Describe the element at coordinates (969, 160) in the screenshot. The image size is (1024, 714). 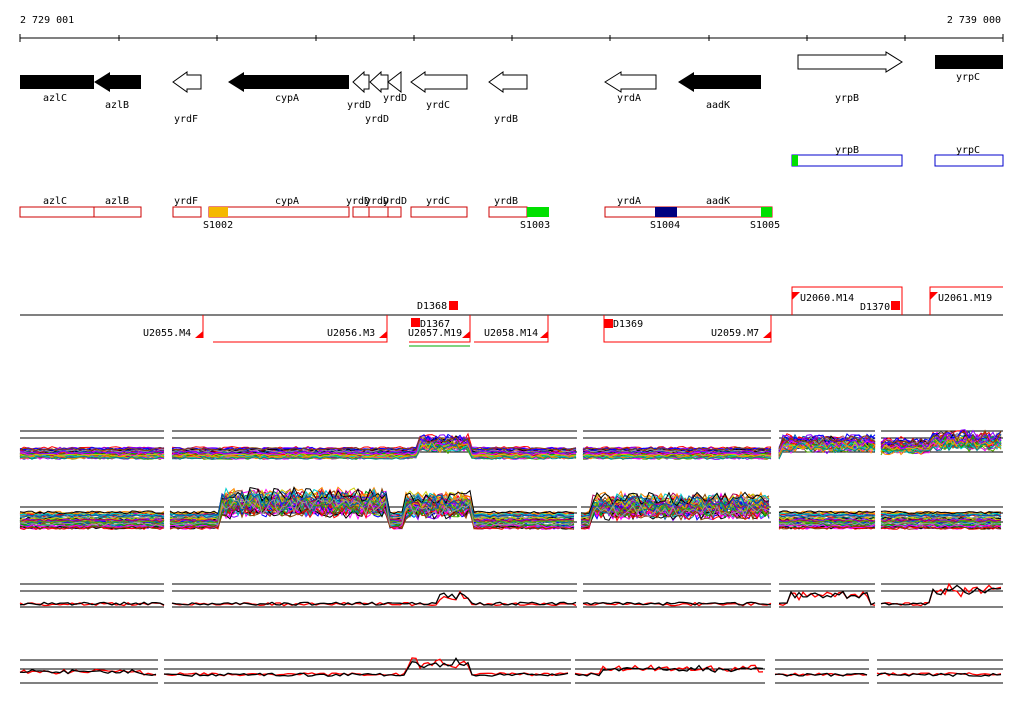
I see `forward-box-yrpC` at that location.